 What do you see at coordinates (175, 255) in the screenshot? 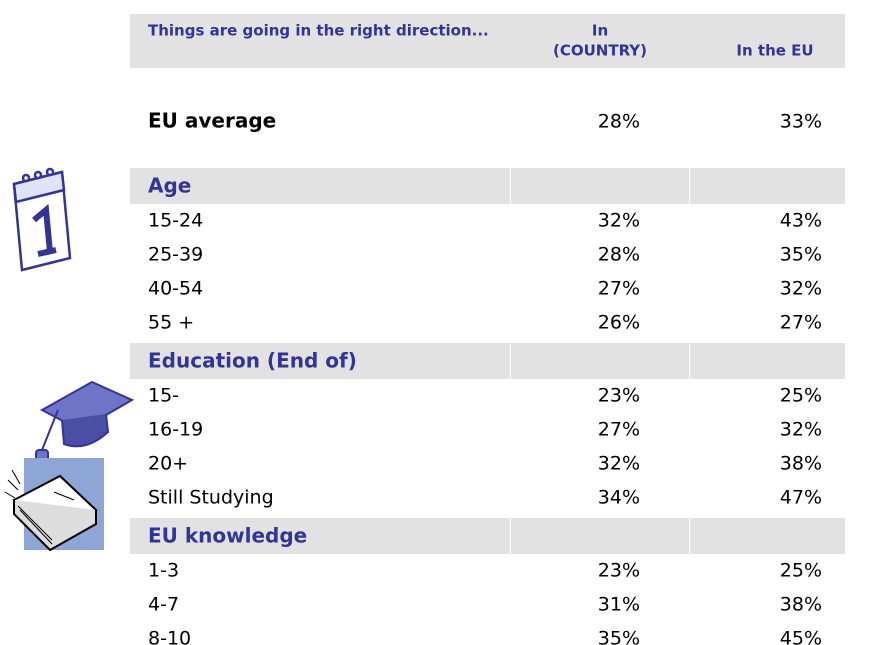
I see `row-label: 25-39` at bounding box center [175, 255].